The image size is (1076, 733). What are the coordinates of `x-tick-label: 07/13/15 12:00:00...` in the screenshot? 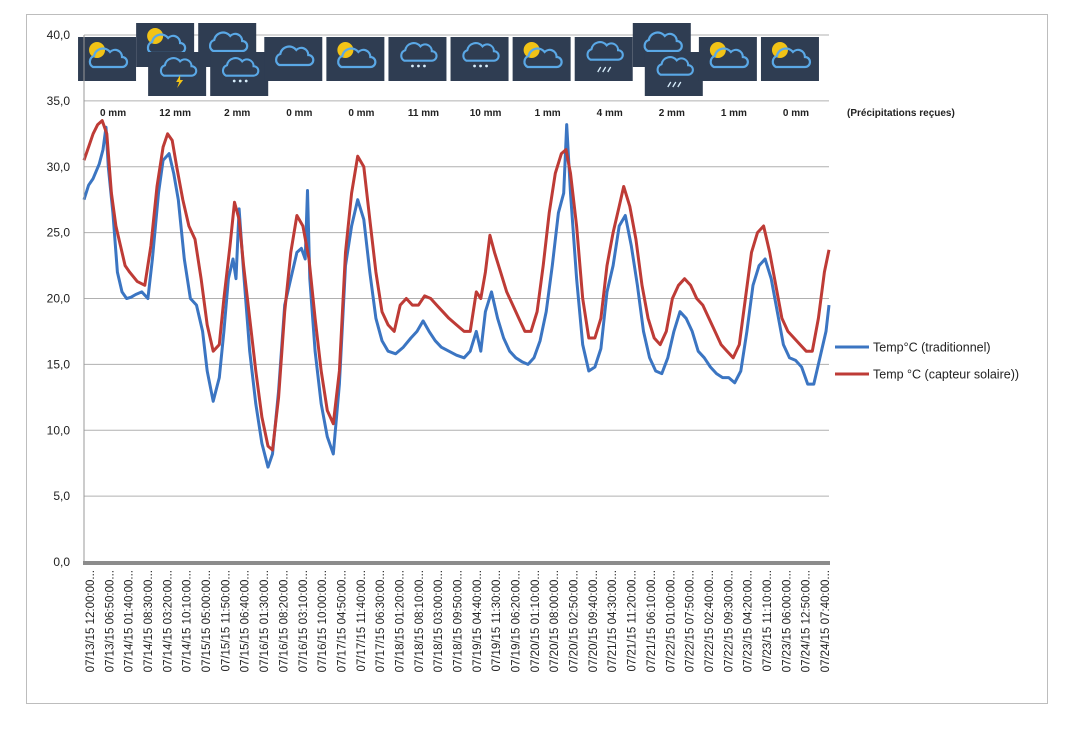 It's located at (91, 621).